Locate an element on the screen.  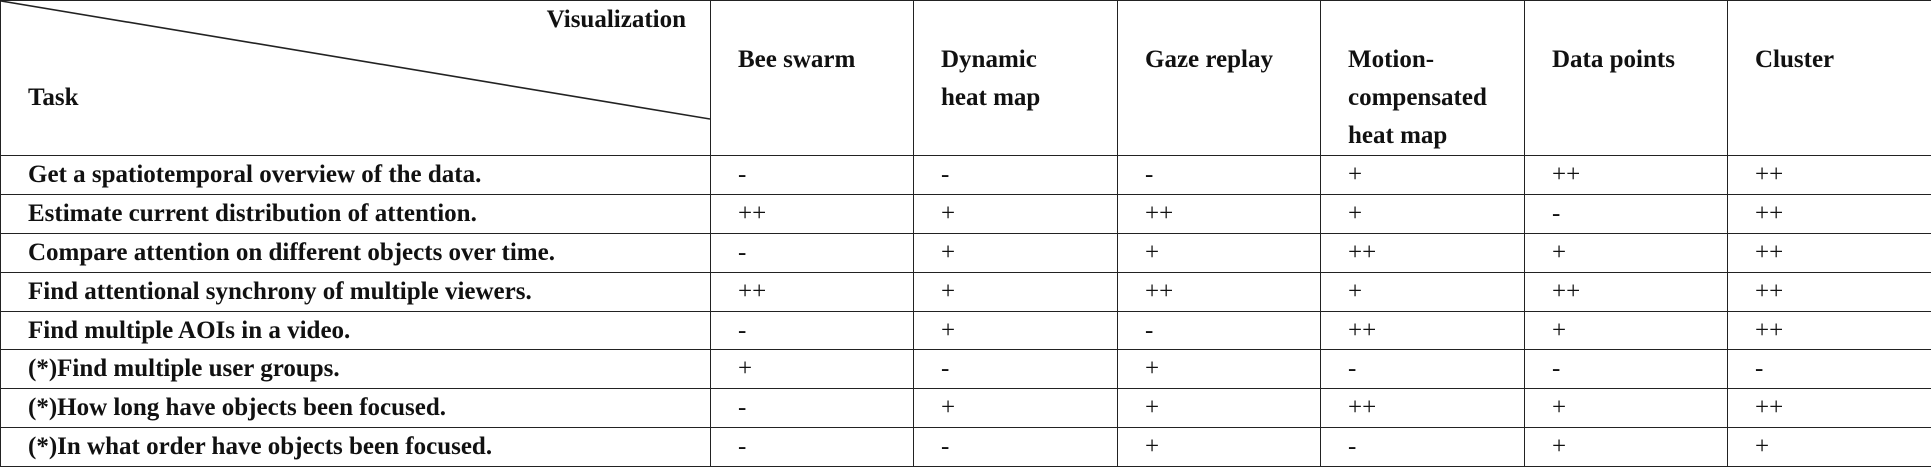
column-header: Gaze replay is located at coordinates (1219, 78).